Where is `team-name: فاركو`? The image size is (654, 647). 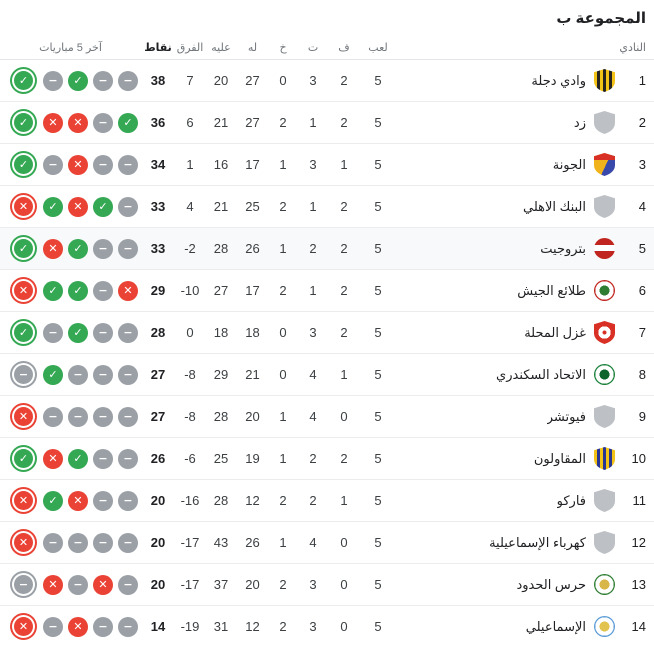 team-name: فاركو is located at coordinates (571, 500).